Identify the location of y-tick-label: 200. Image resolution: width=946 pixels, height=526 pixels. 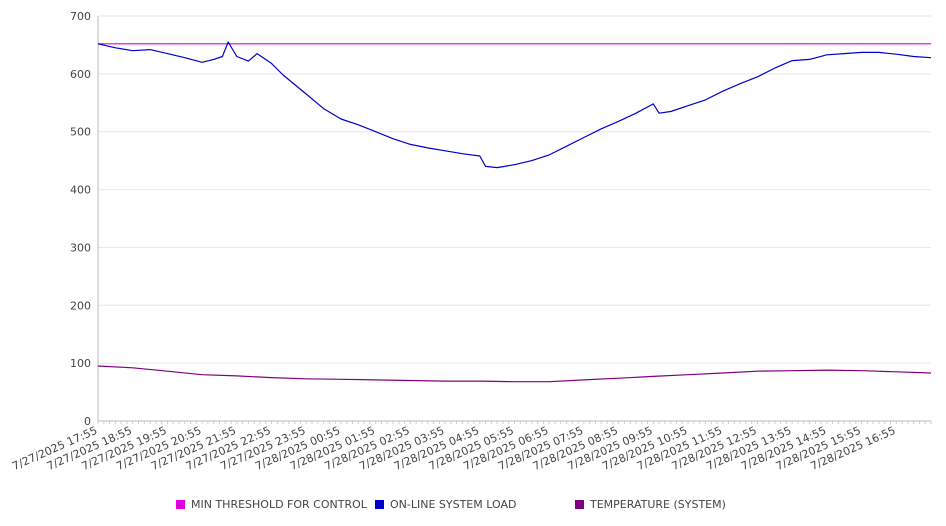
(80, 305).